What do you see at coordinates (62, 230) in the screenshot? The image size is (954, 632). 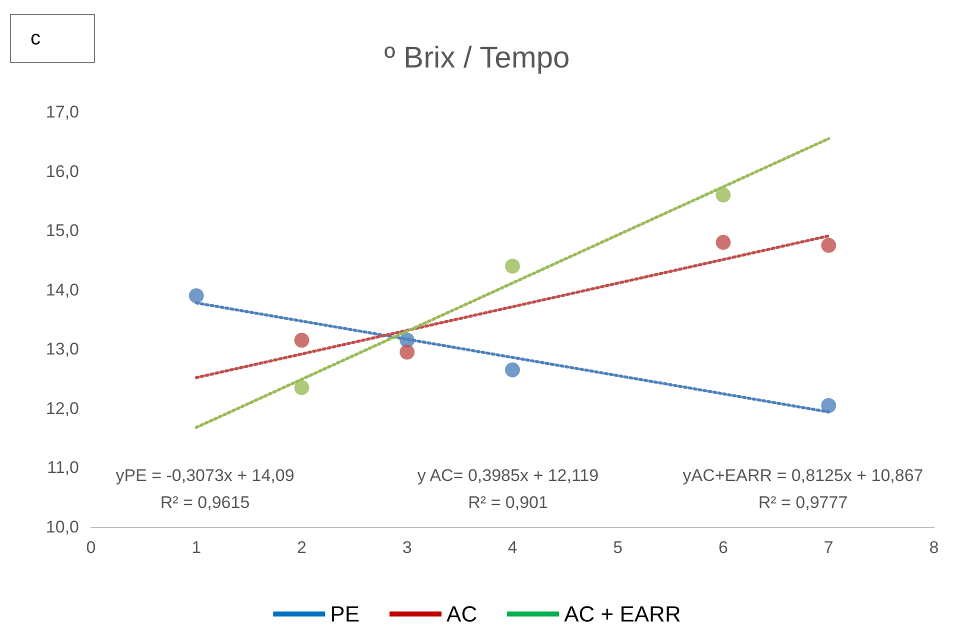 I see `y-tick-label: 15,0` at bounding box center [62, 230].